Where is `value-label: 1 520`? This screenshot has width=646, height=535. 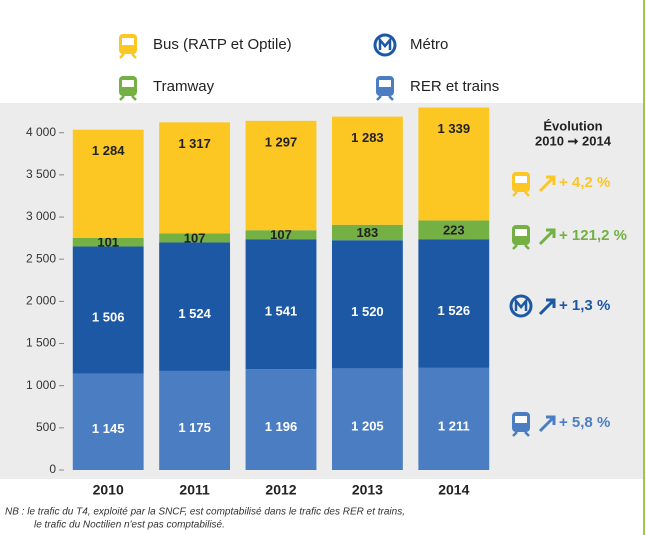
value-label: 1 520 is located at coordinates (367, 311).